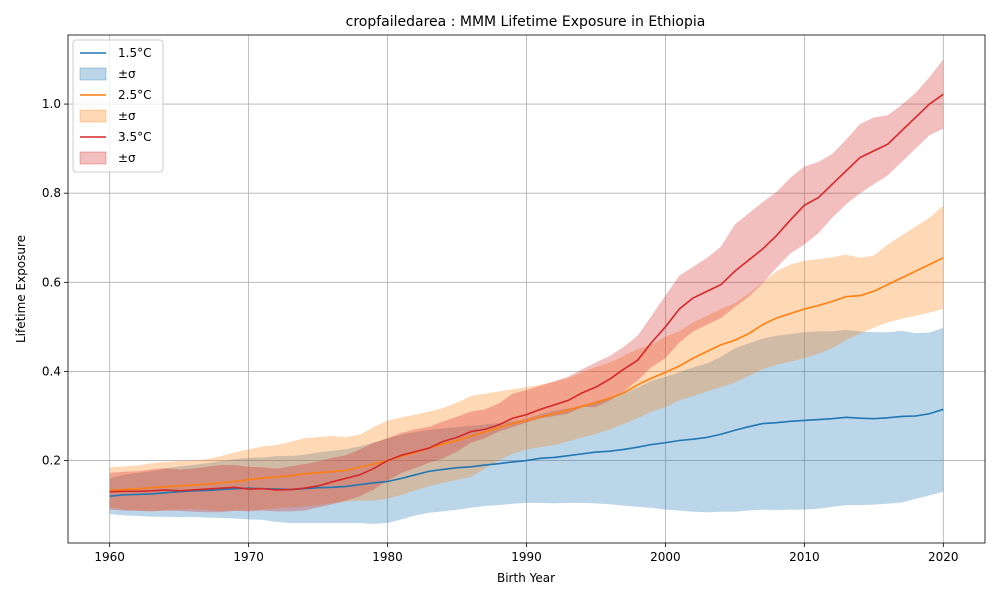 This screenshot has width=1000, height=600. I want to click on y-axis-ticks: 0.2 0.4 0.6 0.8 1.0, so click(55, 282).